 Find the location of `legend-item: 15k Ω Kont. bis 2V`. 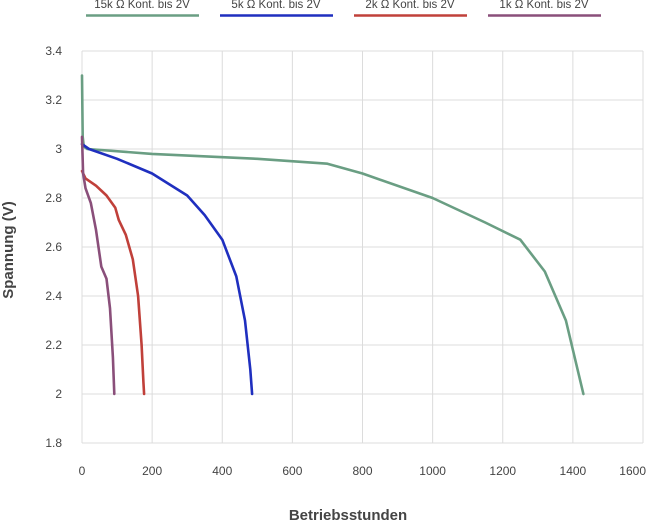

legend-item: 15k Ω Kont. bis 2V is located at coordinates (142, 8).